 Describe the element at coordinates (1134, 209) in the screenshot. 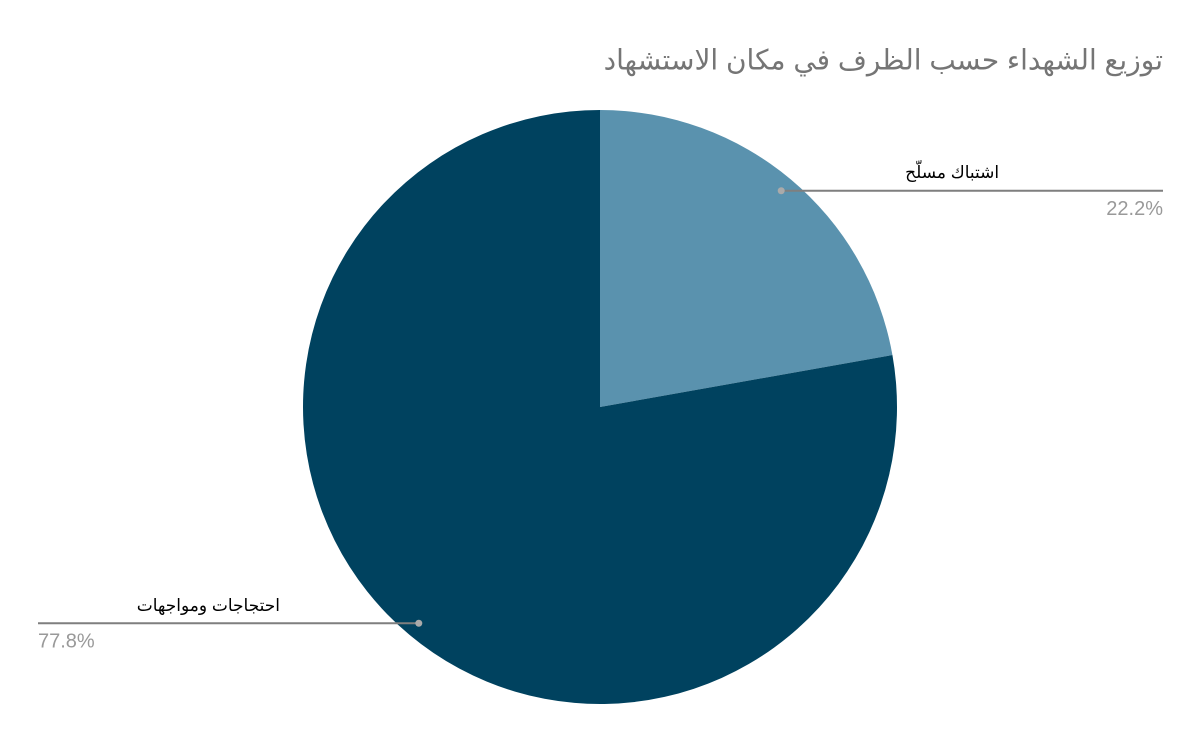

I see `slice-value-label: 22.2%` at that location.